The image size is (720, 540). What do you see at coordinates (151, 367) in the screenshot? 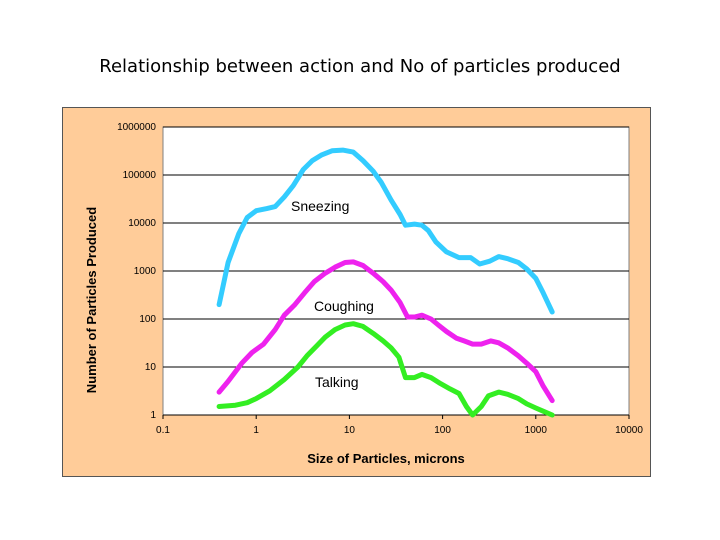
I see `y-tick-label: 10` at bounding box center [151, 367].